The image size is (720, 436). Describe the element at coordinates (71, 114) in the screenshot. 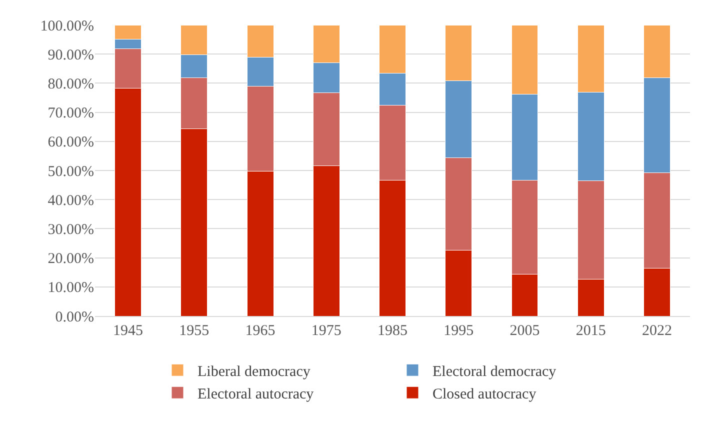

I see `y-tick-label: 70.00%` at that location.